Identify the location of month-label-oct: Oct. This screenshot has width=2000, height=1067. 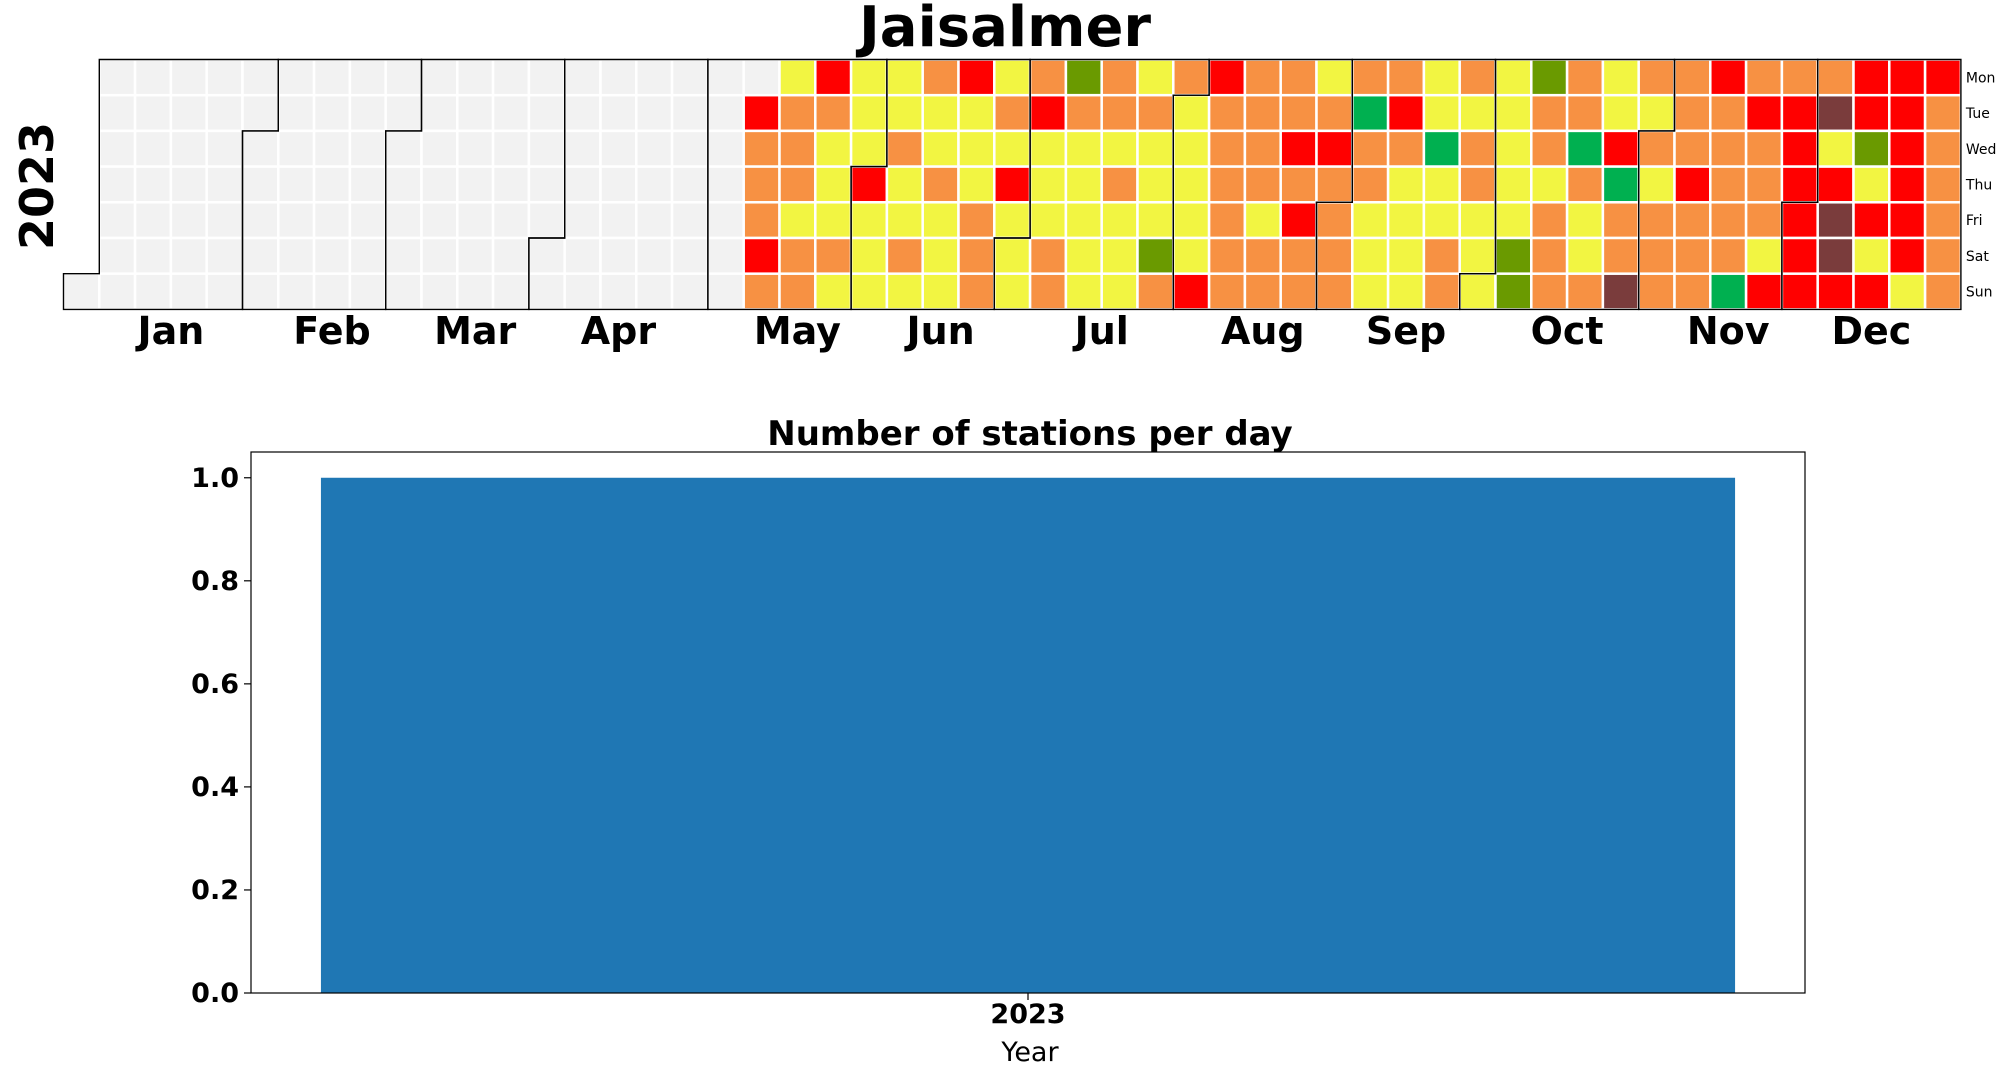
(1567, 331).